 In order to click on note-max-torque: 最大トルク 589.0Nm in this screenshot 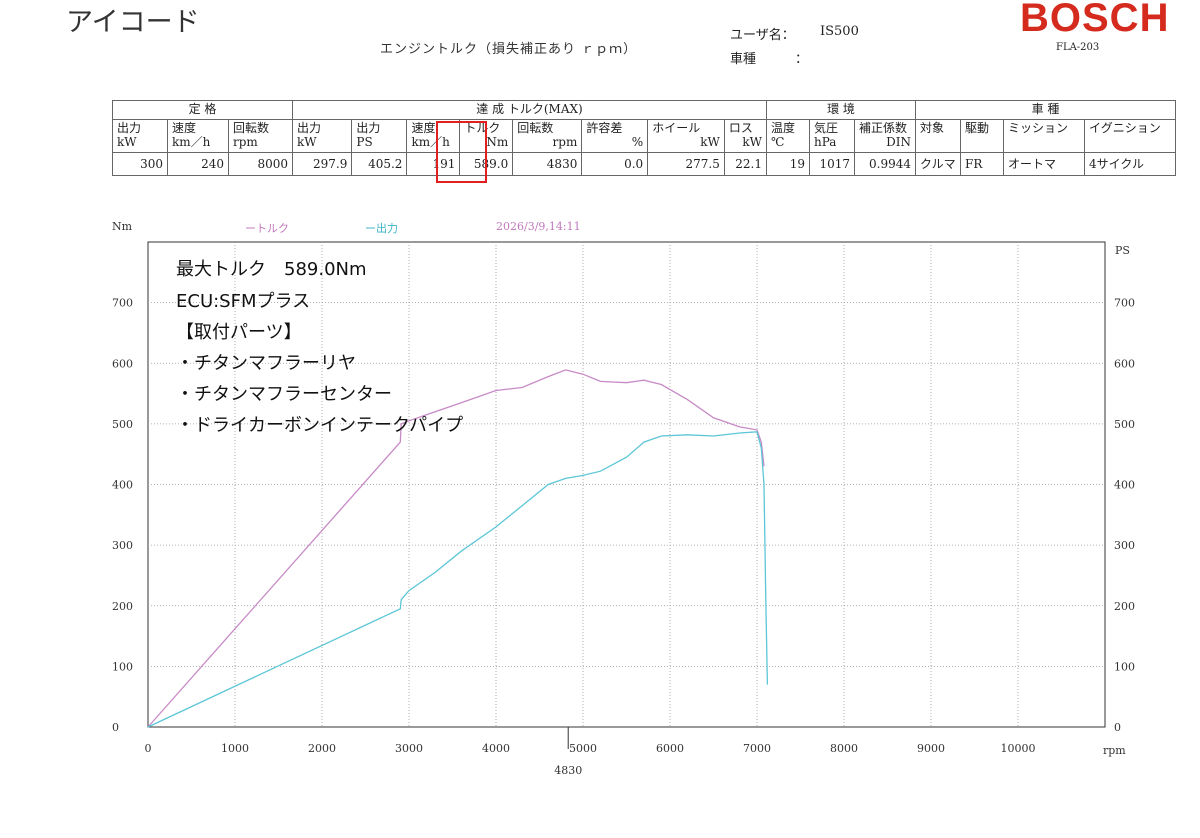, I will do `click(271, 269)`.